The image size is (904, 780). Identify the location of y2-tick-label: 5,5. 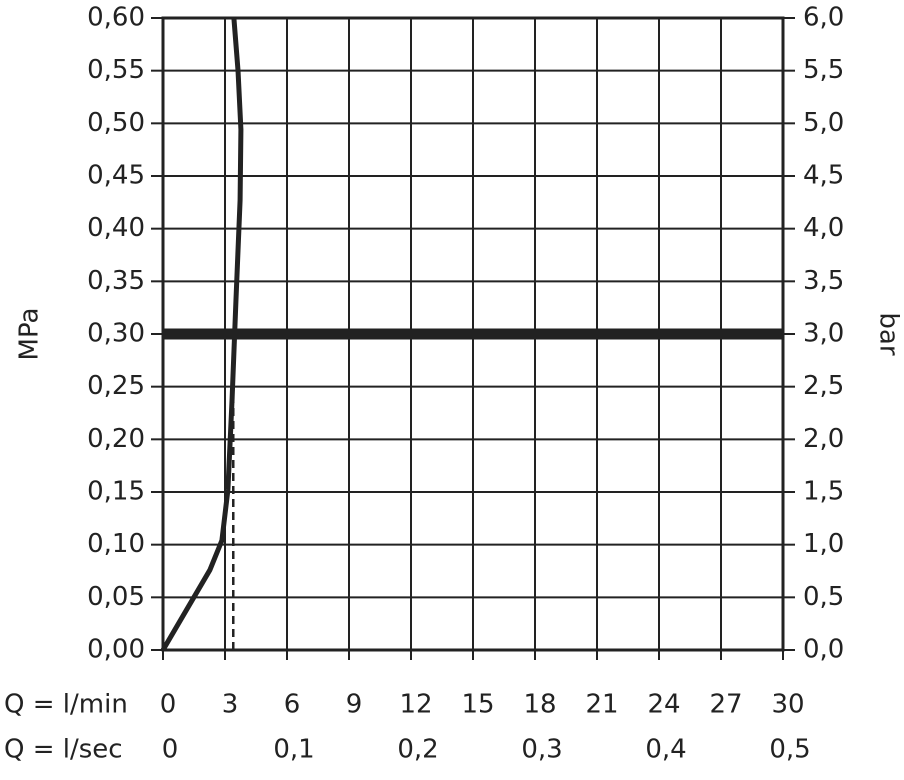
(823, 70).